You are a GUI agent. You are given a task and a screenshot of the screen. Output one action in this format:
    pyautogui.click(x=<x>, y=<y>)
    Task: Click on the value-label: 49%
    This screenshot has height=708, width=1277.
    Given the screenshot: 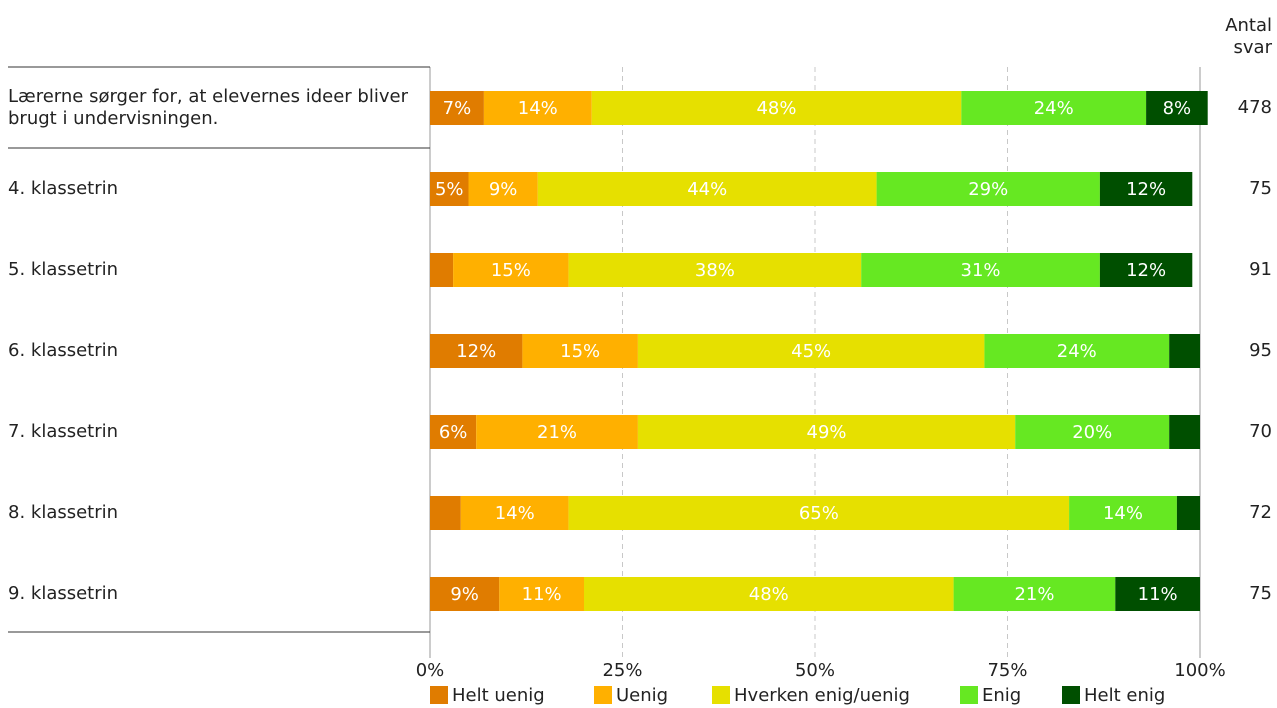 What is the action you would take?
    pyautogui.click(x=827, y=432)
    